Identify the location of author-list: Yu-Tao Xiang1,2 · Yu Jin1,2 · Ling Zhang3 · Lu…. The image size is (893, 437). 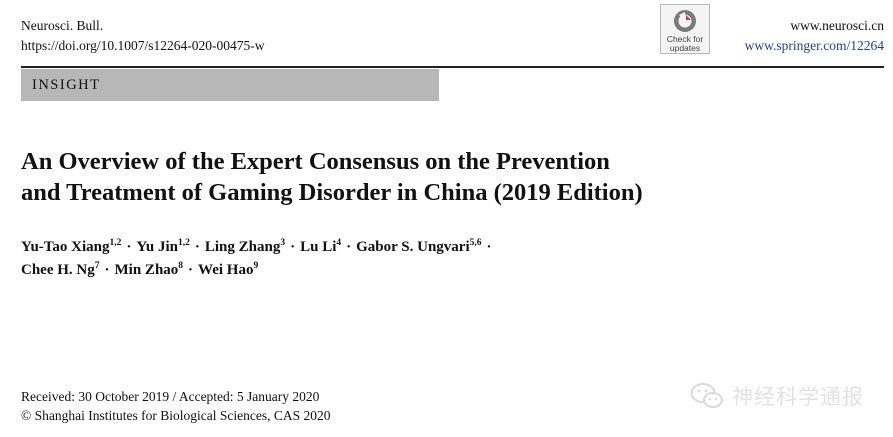
(431, 259).